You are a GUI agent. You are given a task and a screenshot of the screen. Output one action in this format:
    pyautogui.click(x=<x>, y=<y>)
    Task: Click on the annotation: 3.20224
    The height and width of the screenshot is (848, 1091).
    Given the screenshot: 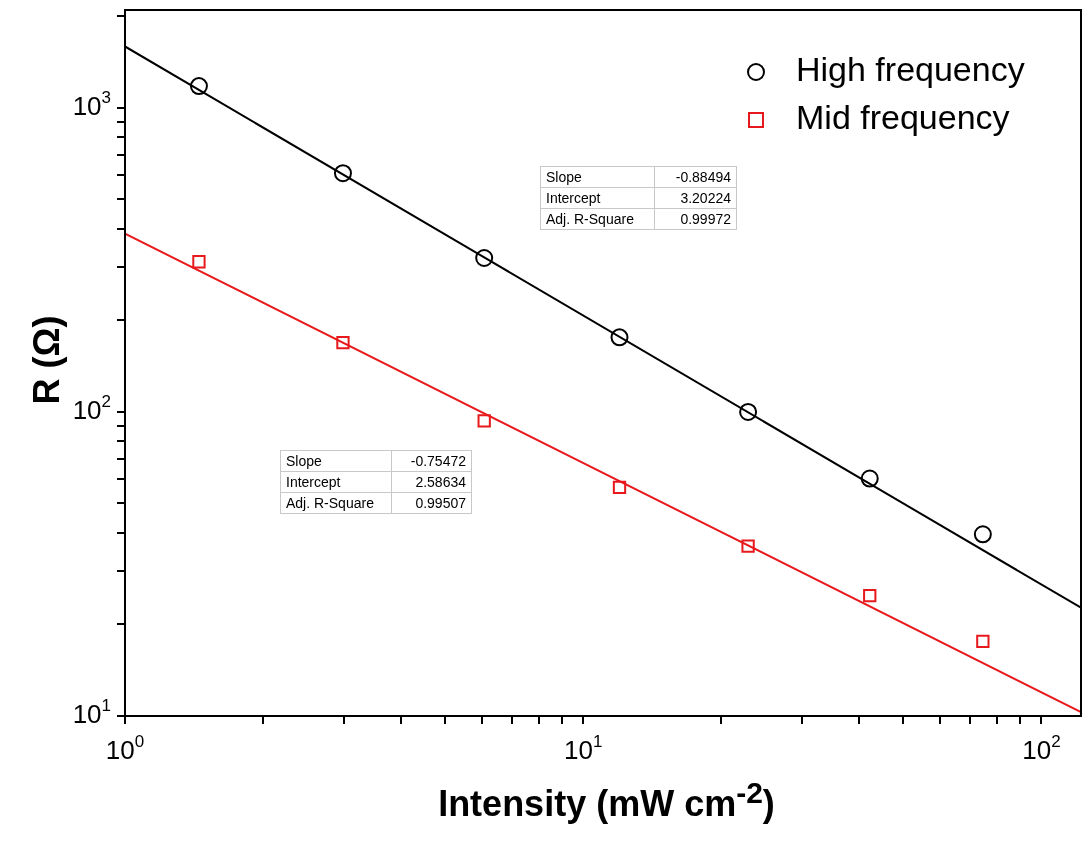 What is the action you would take?
    pyautogui.click(x=695, y=198)
    